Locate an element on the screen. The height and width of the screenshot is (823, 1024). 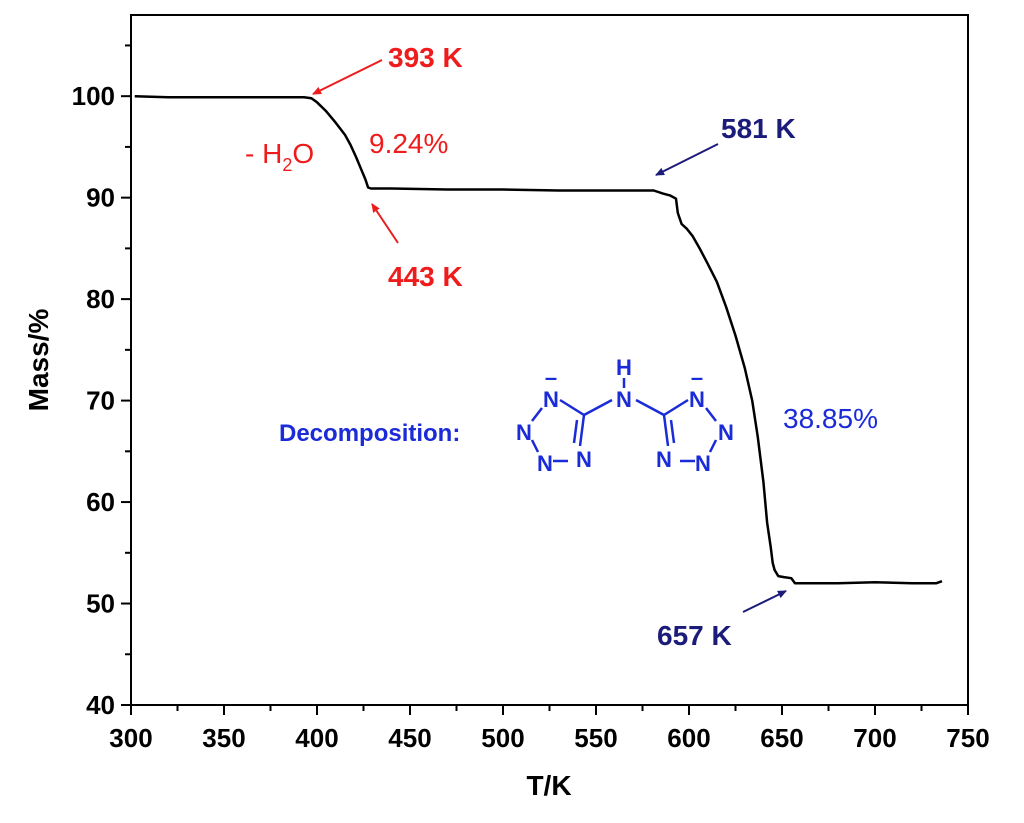
y-tick-label: 50 is located at coordinates (100, 604).